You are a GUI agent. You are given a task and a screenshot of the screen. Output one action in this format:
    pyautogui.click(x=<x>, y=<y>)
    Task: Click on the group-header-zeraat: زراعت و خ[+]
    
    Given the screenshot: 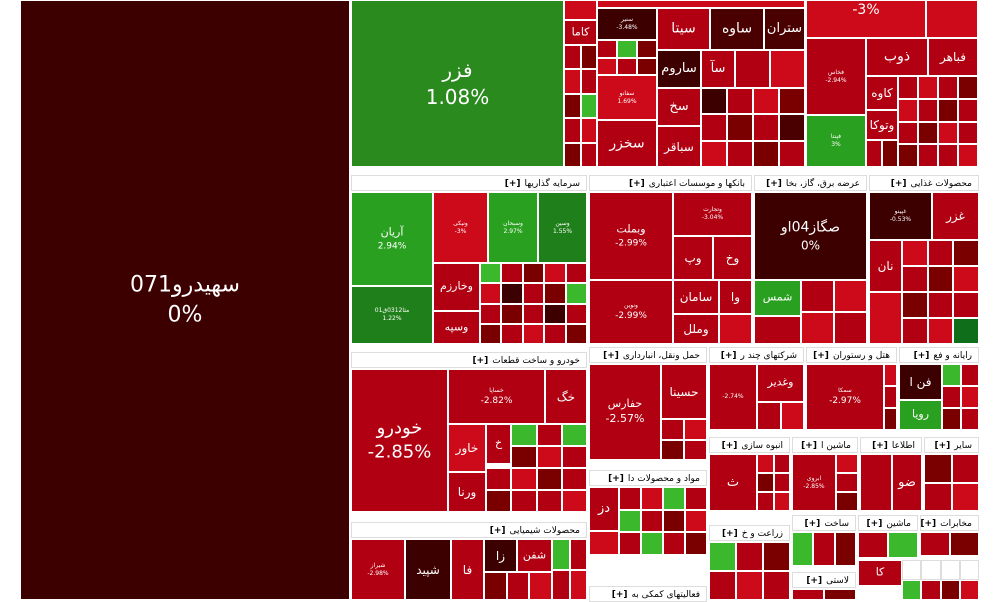 What is the action you would take?
    pyautogui.click(x=749, y=533)
    